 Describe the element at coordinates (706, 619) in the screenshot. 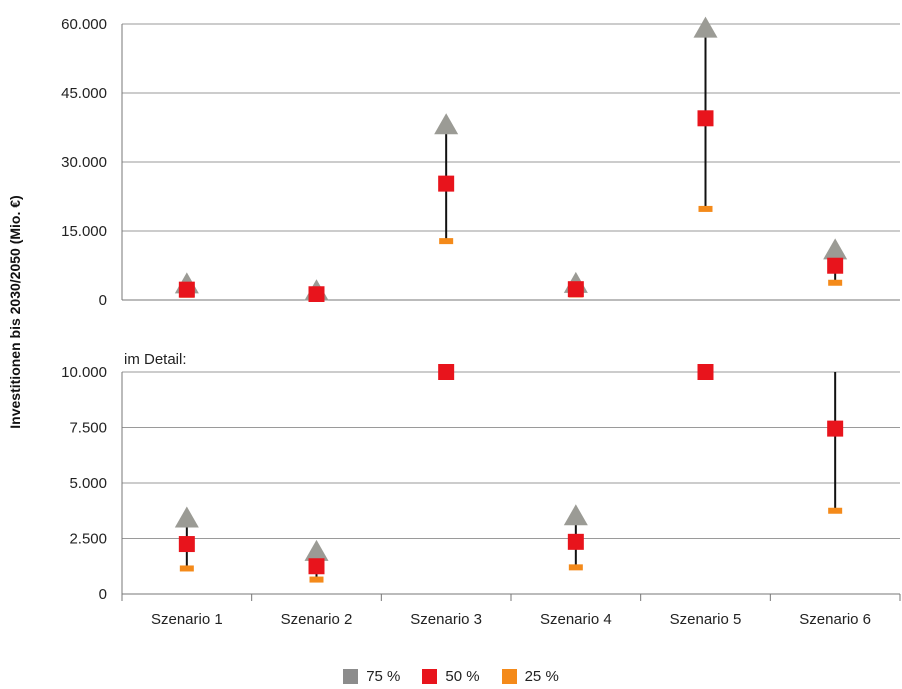

I see `x-tick-label: Szenario 5` at that location.